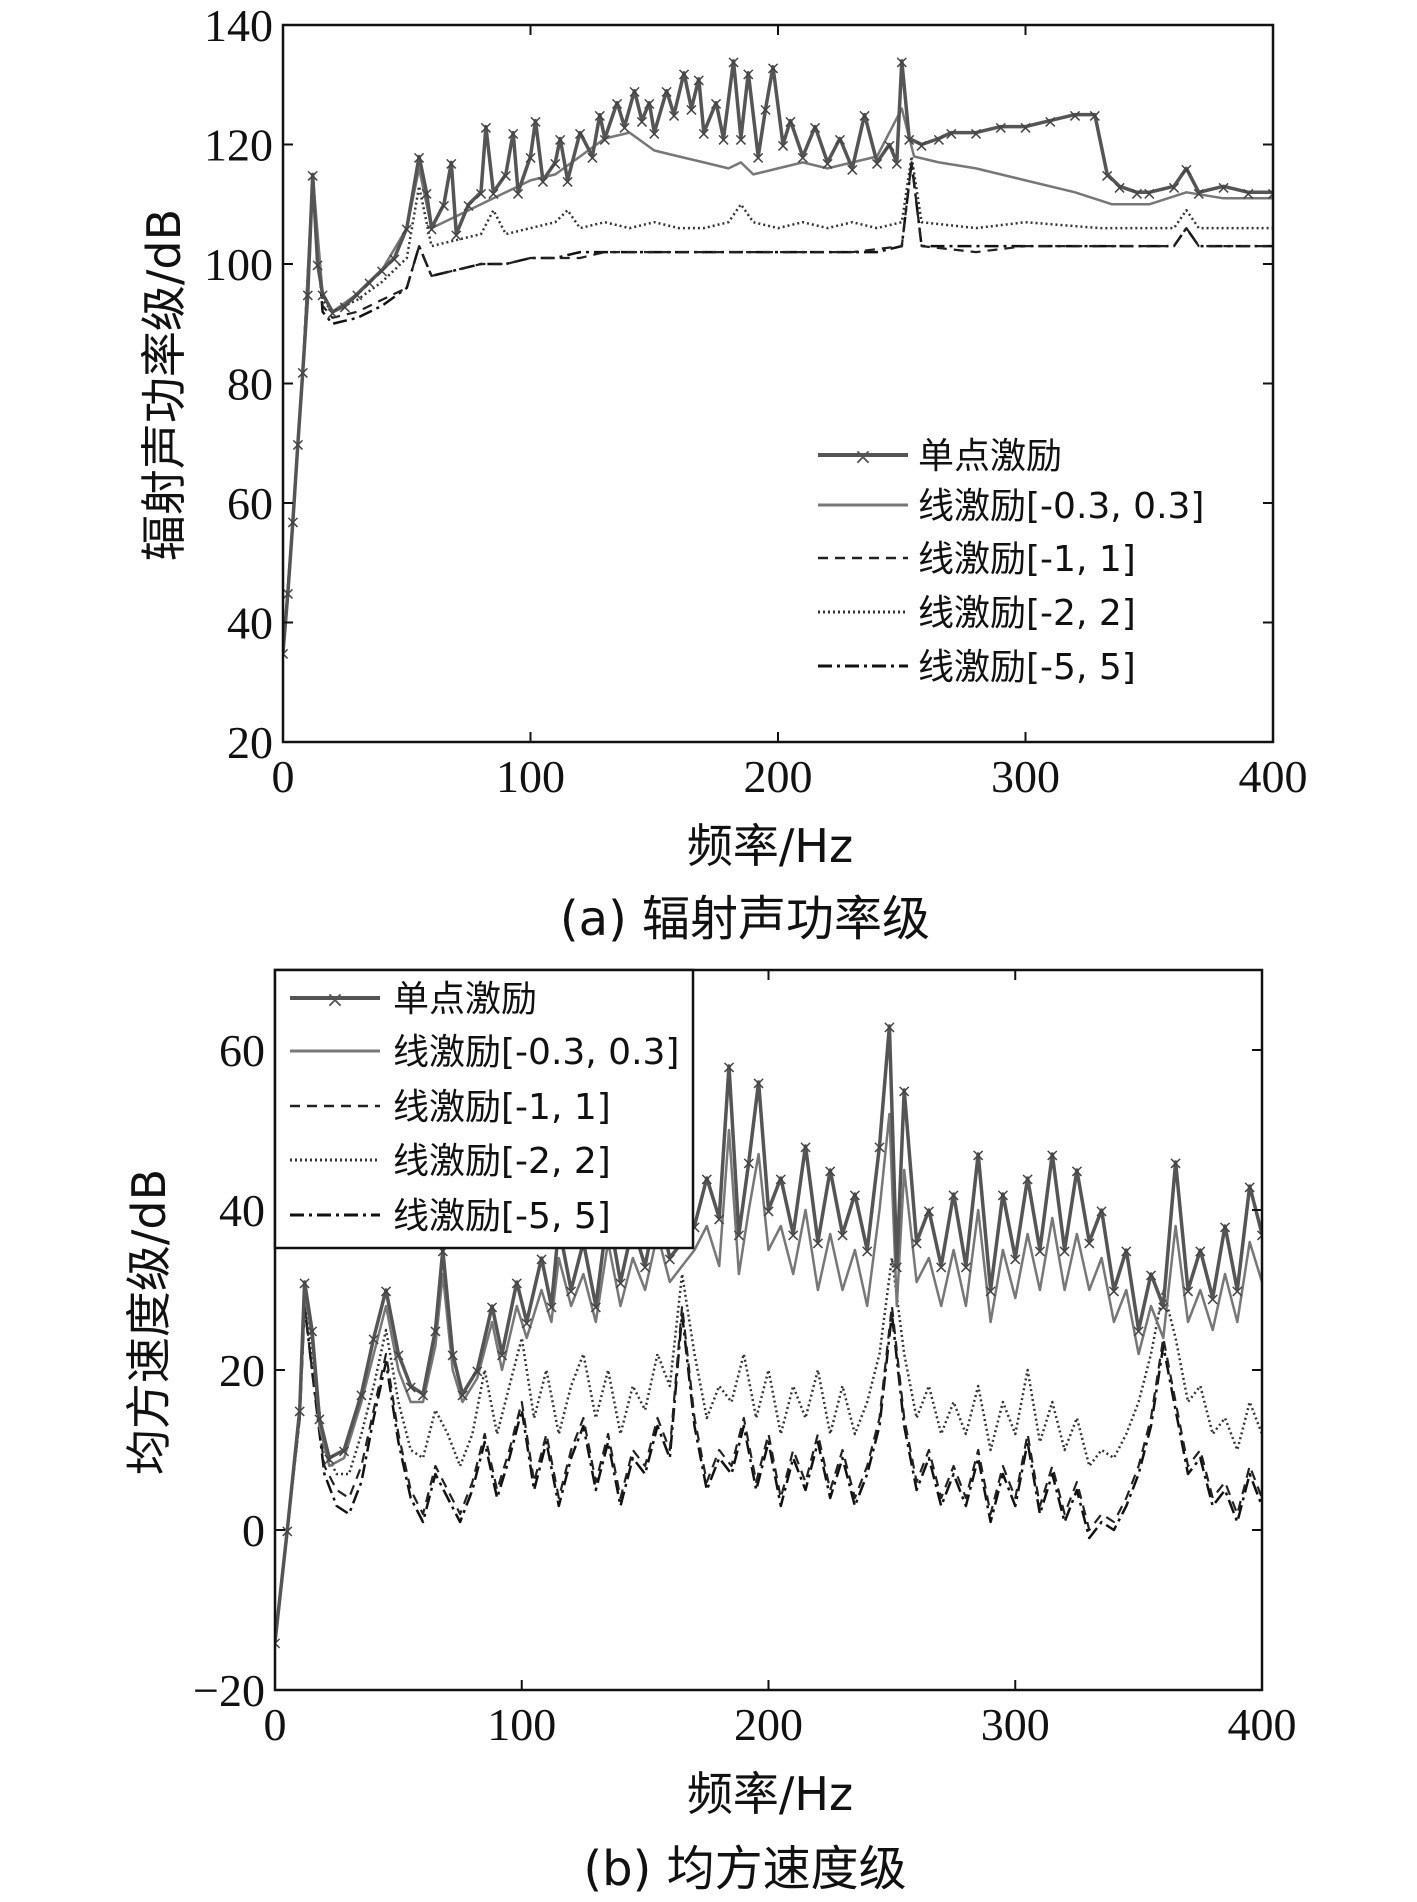 This screenshot has width=1417, height=1902. What do you see at coordinates (238, 145) in the screenshot?
I see `y-tick-label: 120` at bounding box center [238, 145].